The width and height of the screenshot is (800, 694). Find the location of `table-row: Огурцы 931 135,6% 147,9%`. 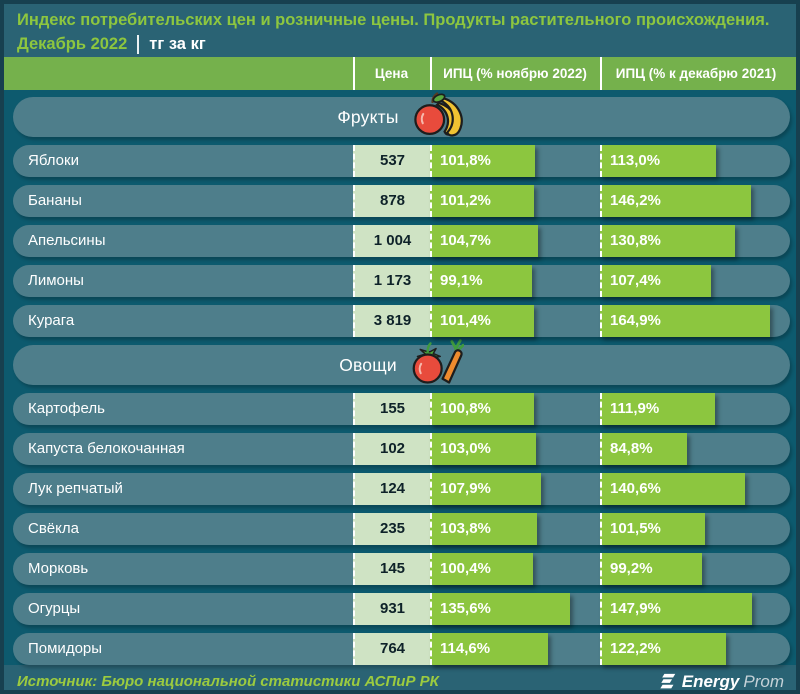

table-row: Огурцы 931 135,6% 147,9% is located at coordinates (401, 609).